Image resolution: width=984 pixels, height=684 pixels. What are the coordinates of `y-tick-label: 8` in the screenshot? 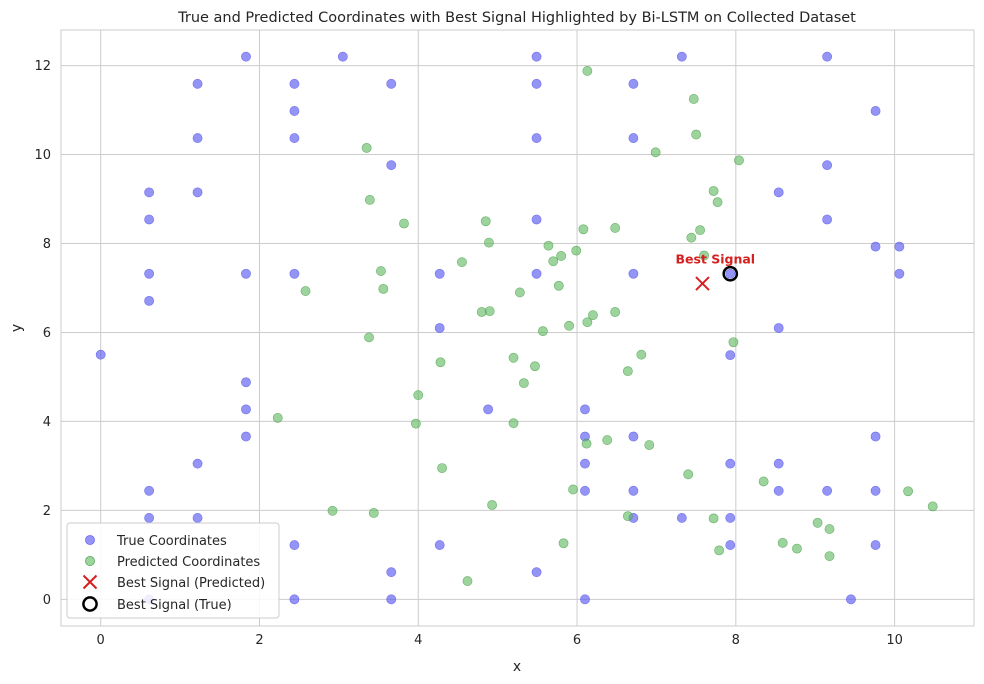 It's located at (47, 244).